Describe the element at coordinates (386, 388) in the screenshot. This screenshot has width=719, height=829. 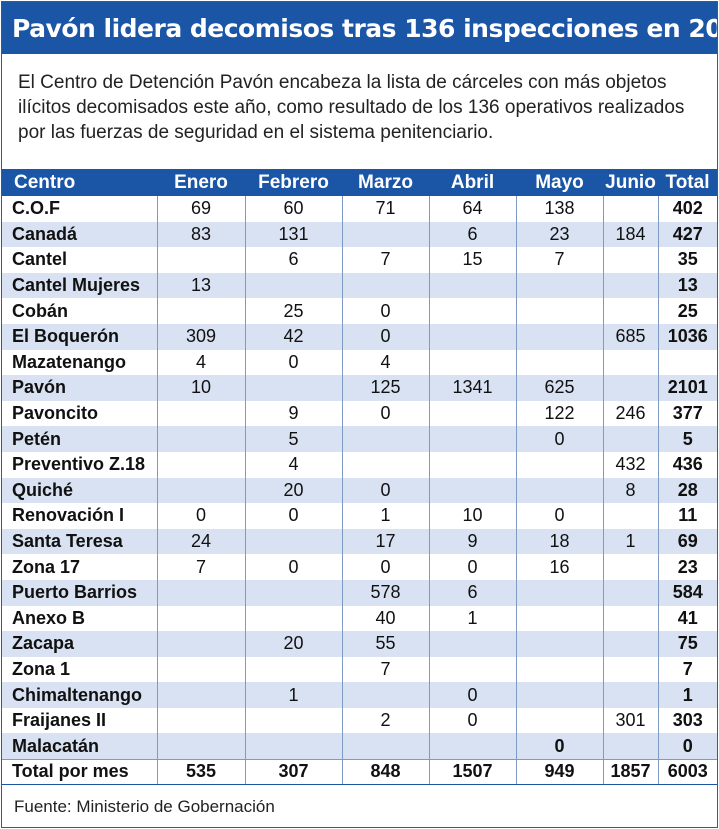
I see `value-cell: 125` at that location.